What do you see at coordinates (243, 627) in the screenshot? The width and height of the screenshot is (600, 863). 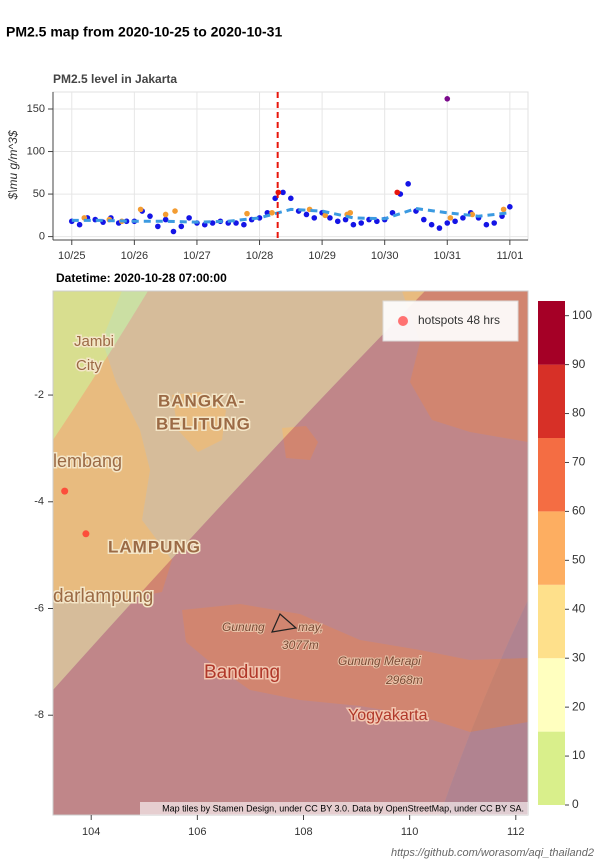 I see `place-label: Gunung` at bounding box center [243, 627].